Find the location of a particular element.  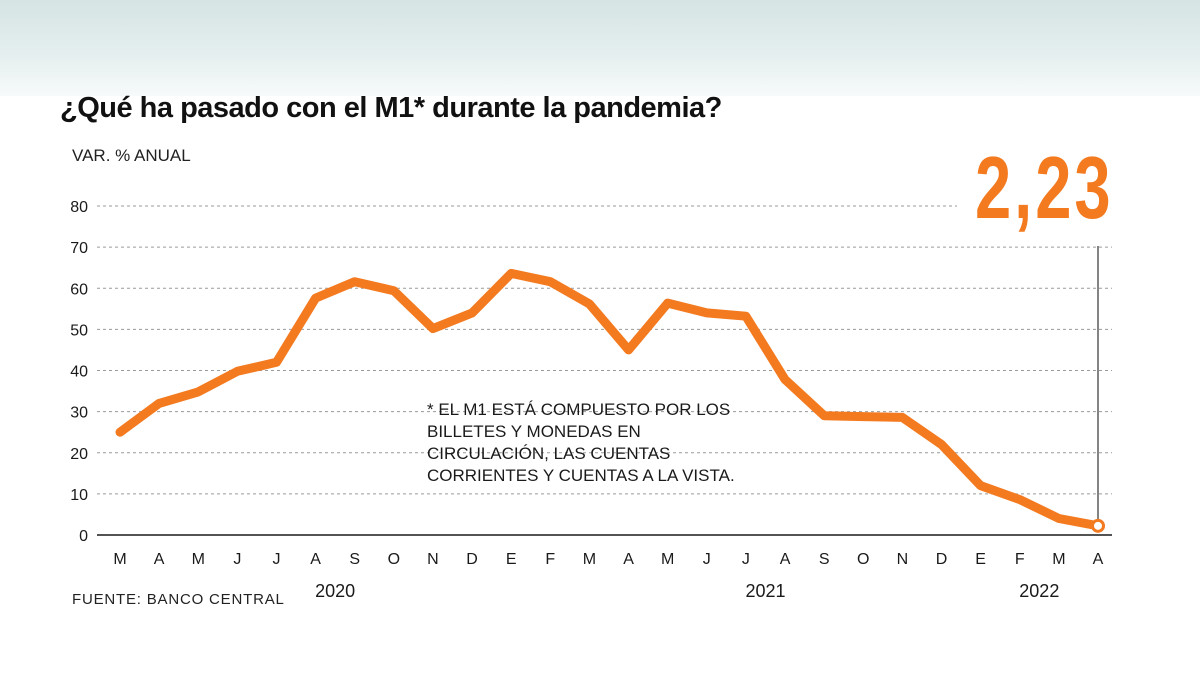

y-tick-label: 60 is located at coordinates (79, 289).